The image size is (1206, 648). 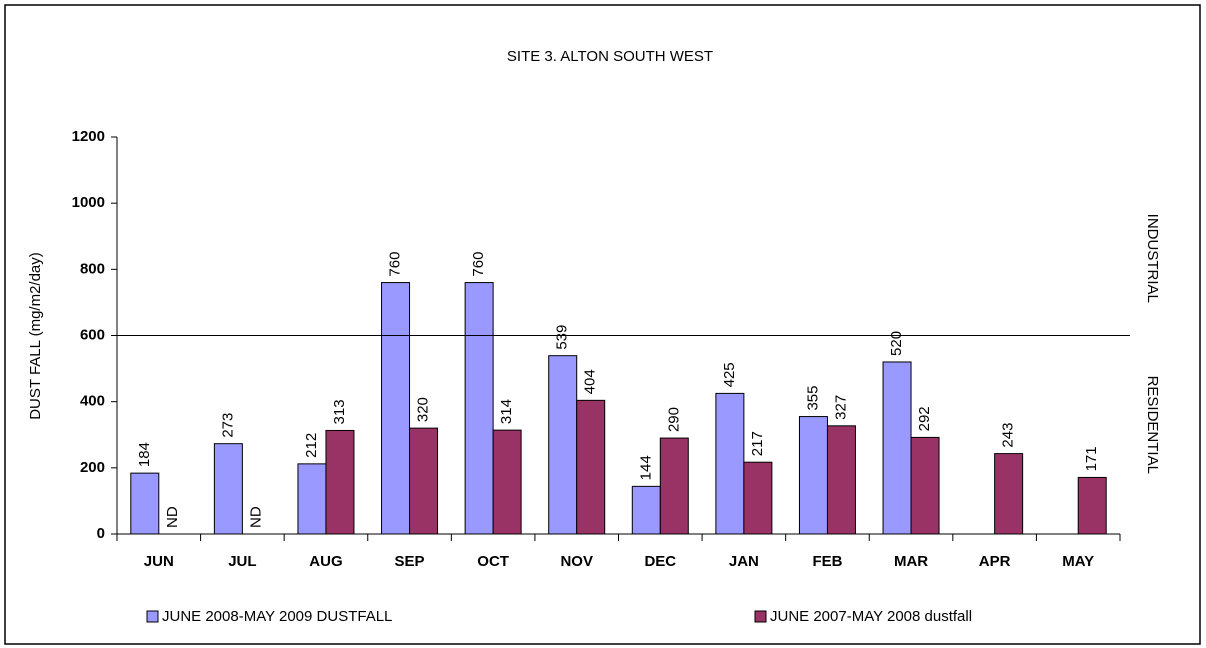 What do you see at coordinates (827, 561) in the screenshot?
I see `x-tick-label: FEB` at bounding box center [827, 561].